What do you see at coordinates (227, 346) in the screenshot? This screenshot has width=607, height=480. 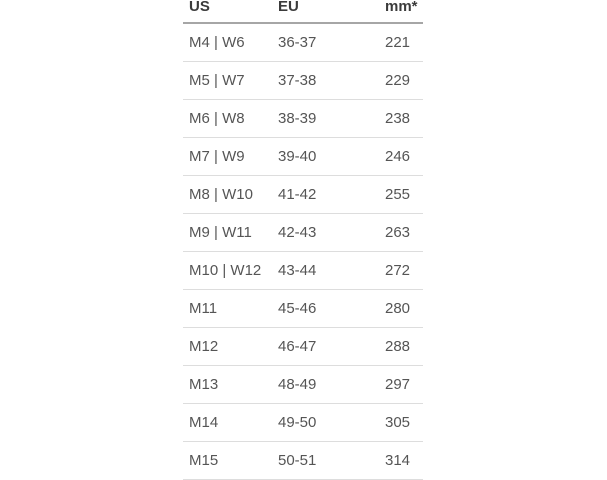 I see `table-cell-us: M12` at bounding box center [227, 346].